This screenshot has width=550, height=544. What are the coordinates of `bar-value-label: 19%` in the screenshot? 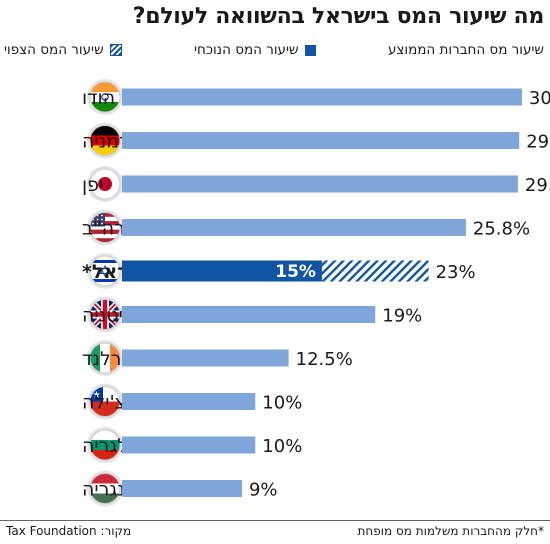 It's located at (402, 316).